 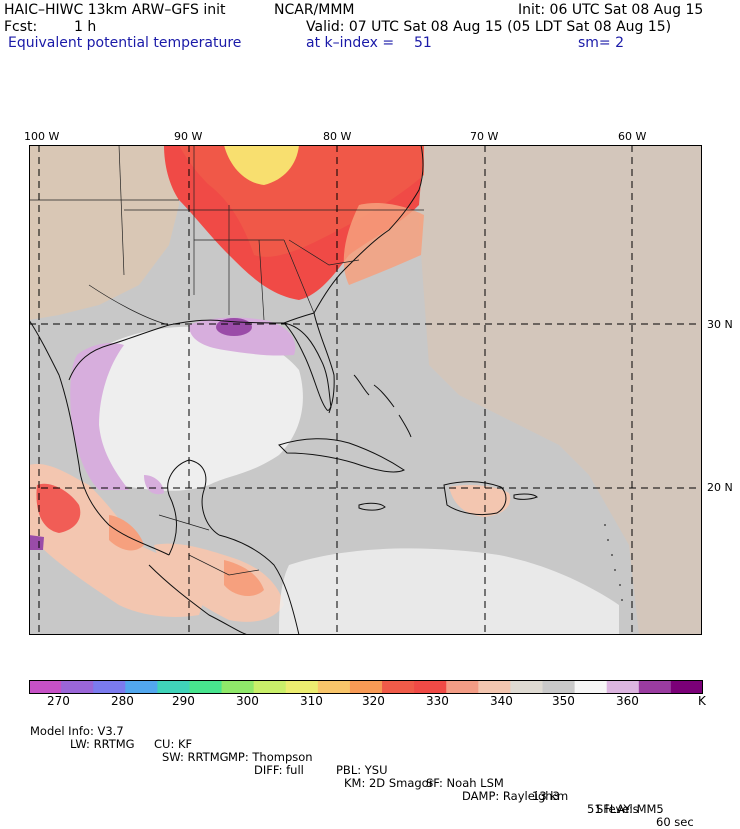 What do you see at coordinates (21, 27) in the screenshot?
I see `forecast-label: Fcst:` at bounding box center [21, 27].